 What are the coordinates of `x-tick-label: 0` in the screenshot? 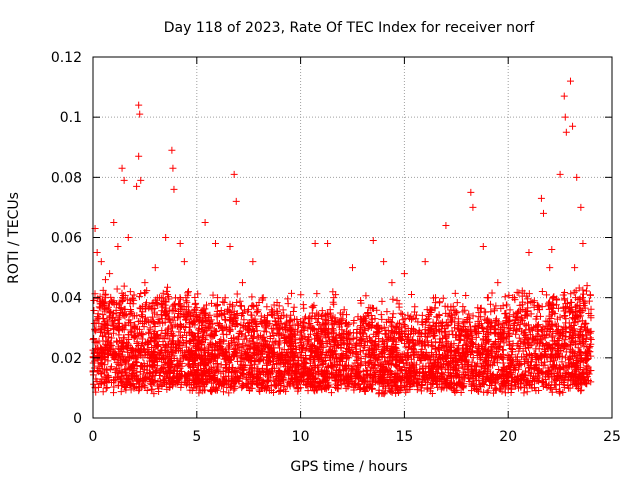 It's located at (93, 437).